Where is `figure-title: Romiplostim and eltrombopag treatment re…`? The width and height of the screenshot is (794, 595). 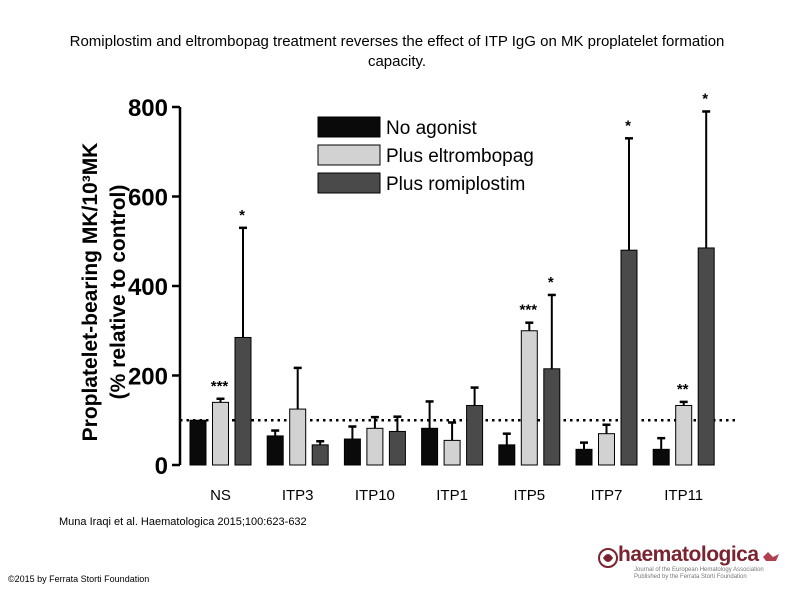
figure-title: Romiplostim and eltrombopag treatment re… is located at coordinates (397, 51).